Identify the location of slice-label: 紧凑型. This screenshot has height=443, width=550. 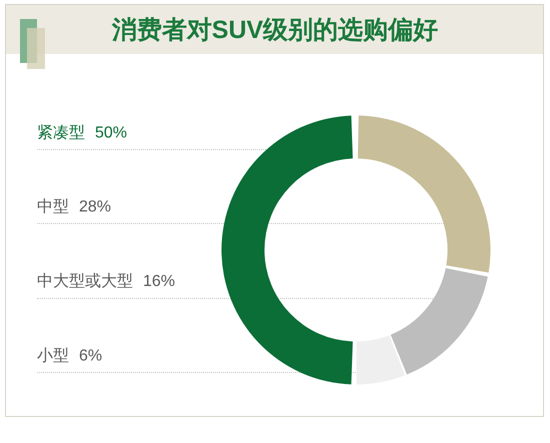
(61, 132).